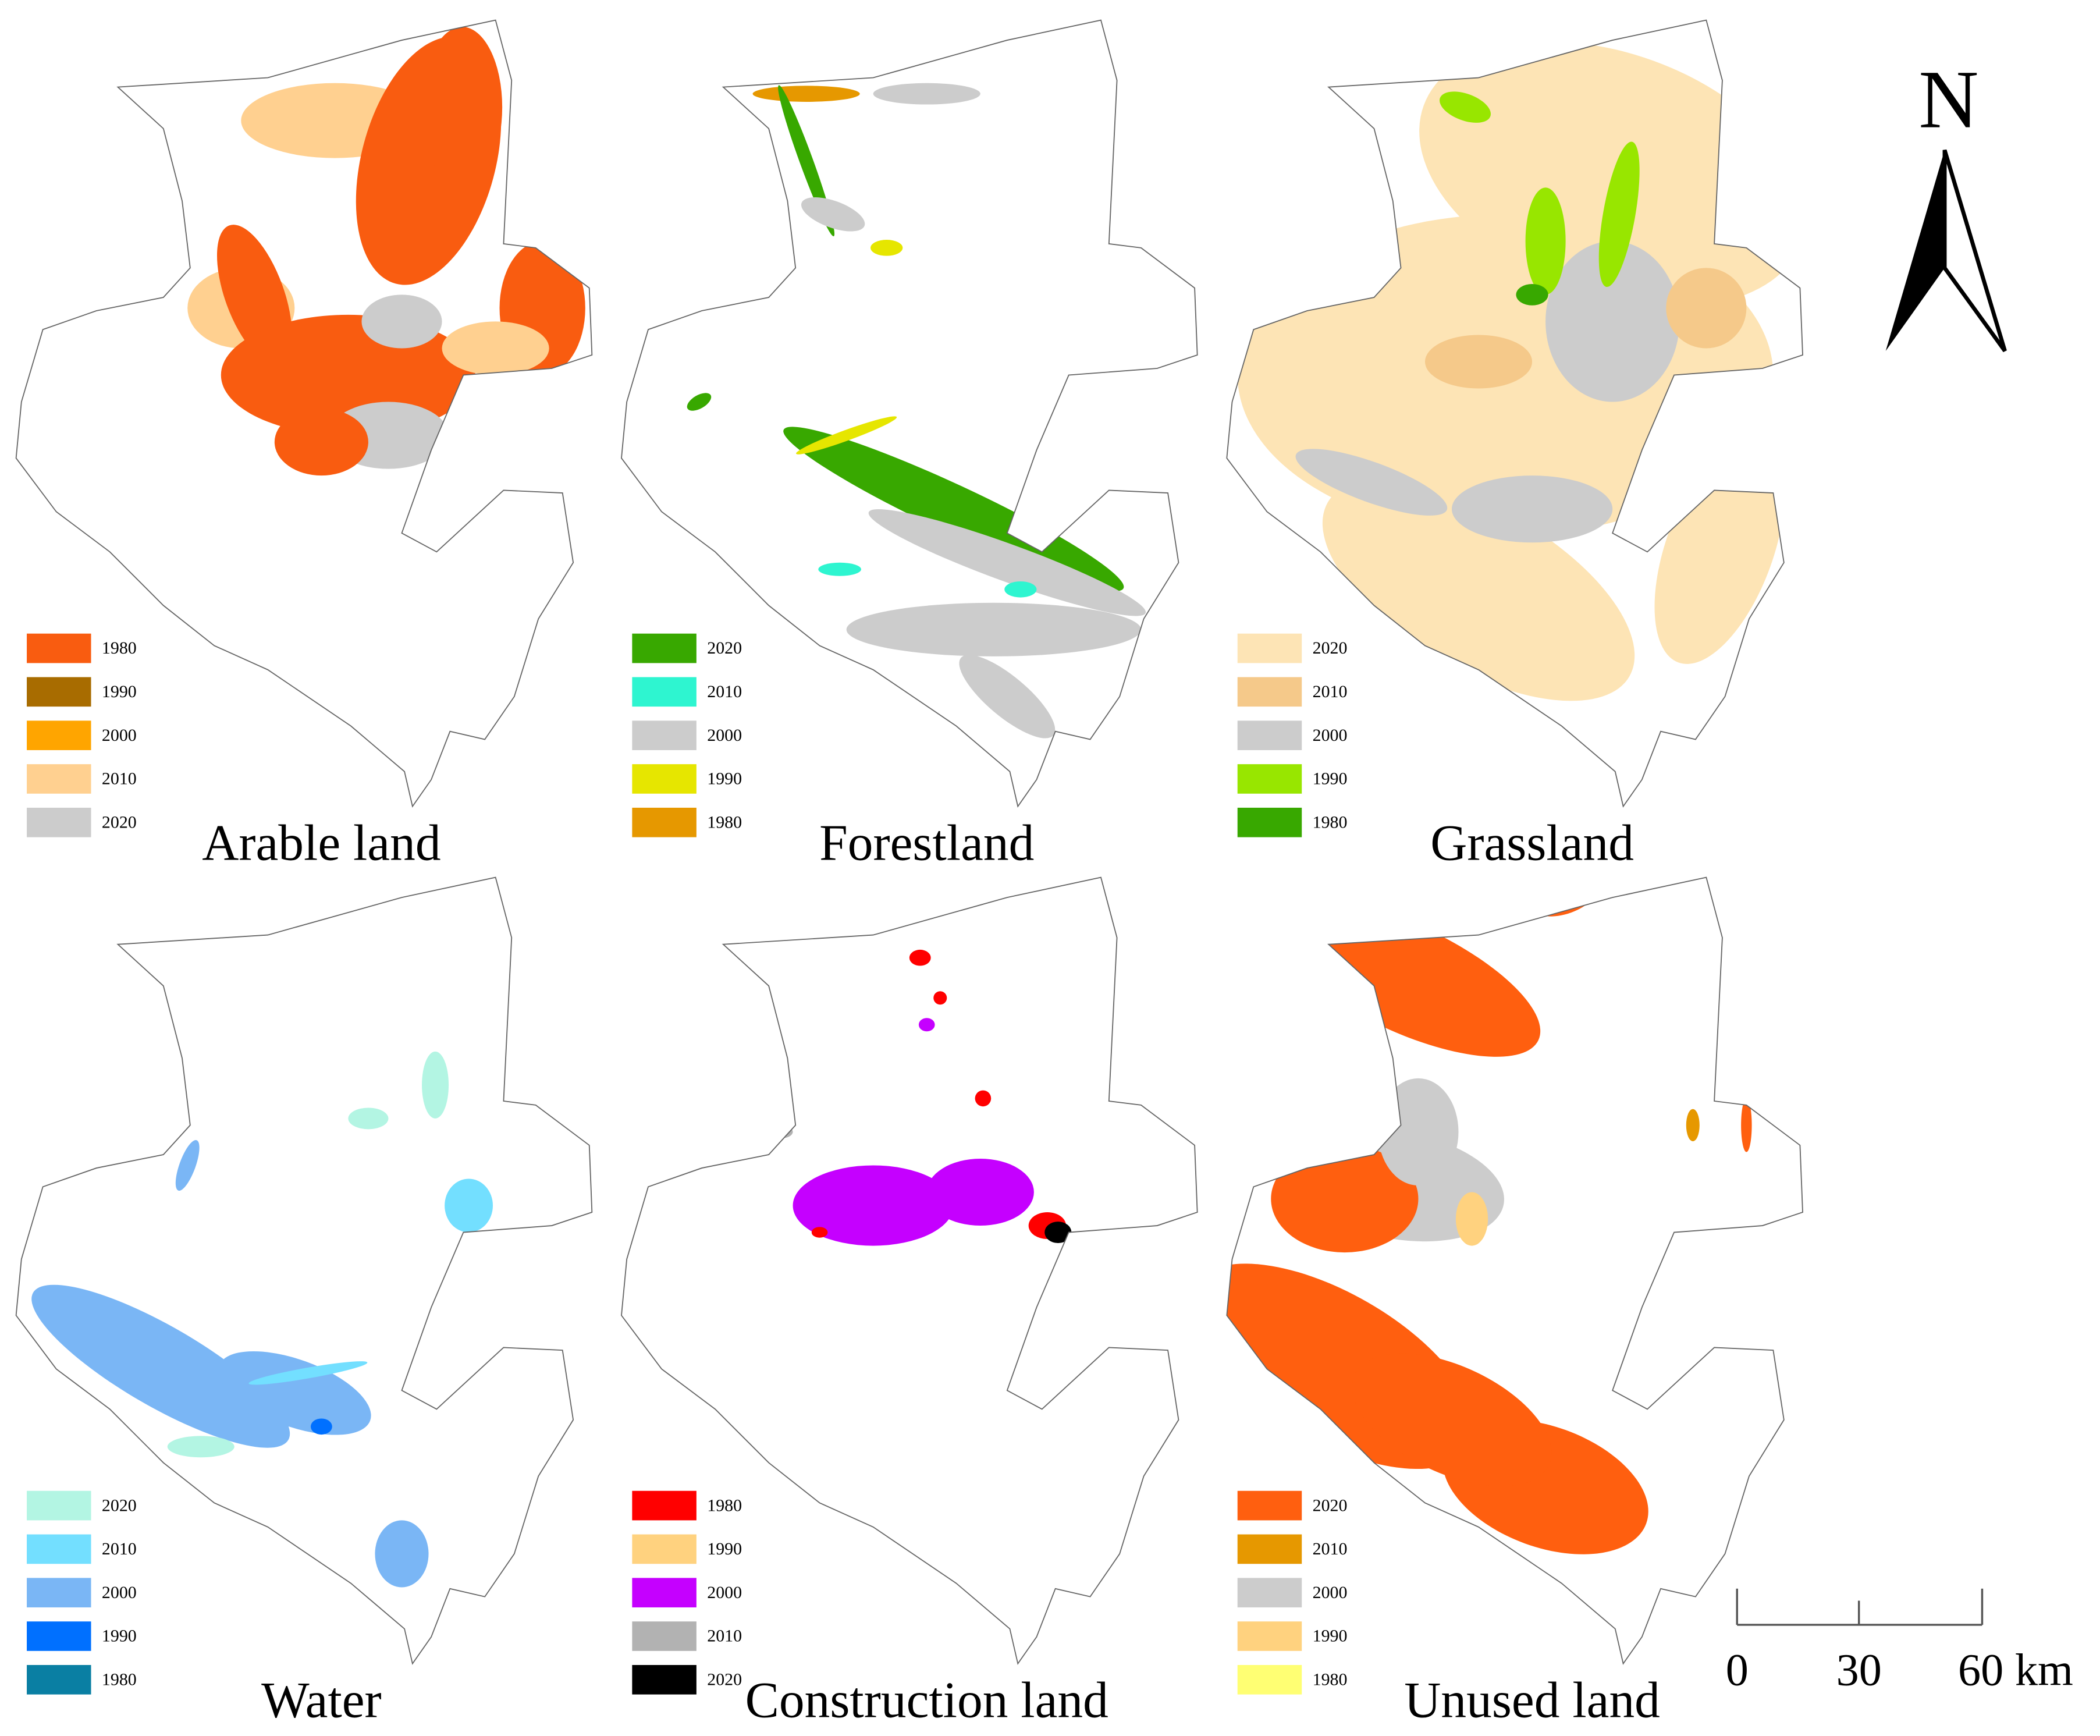  I want to click on scale-bar, so click(1860, 1607).